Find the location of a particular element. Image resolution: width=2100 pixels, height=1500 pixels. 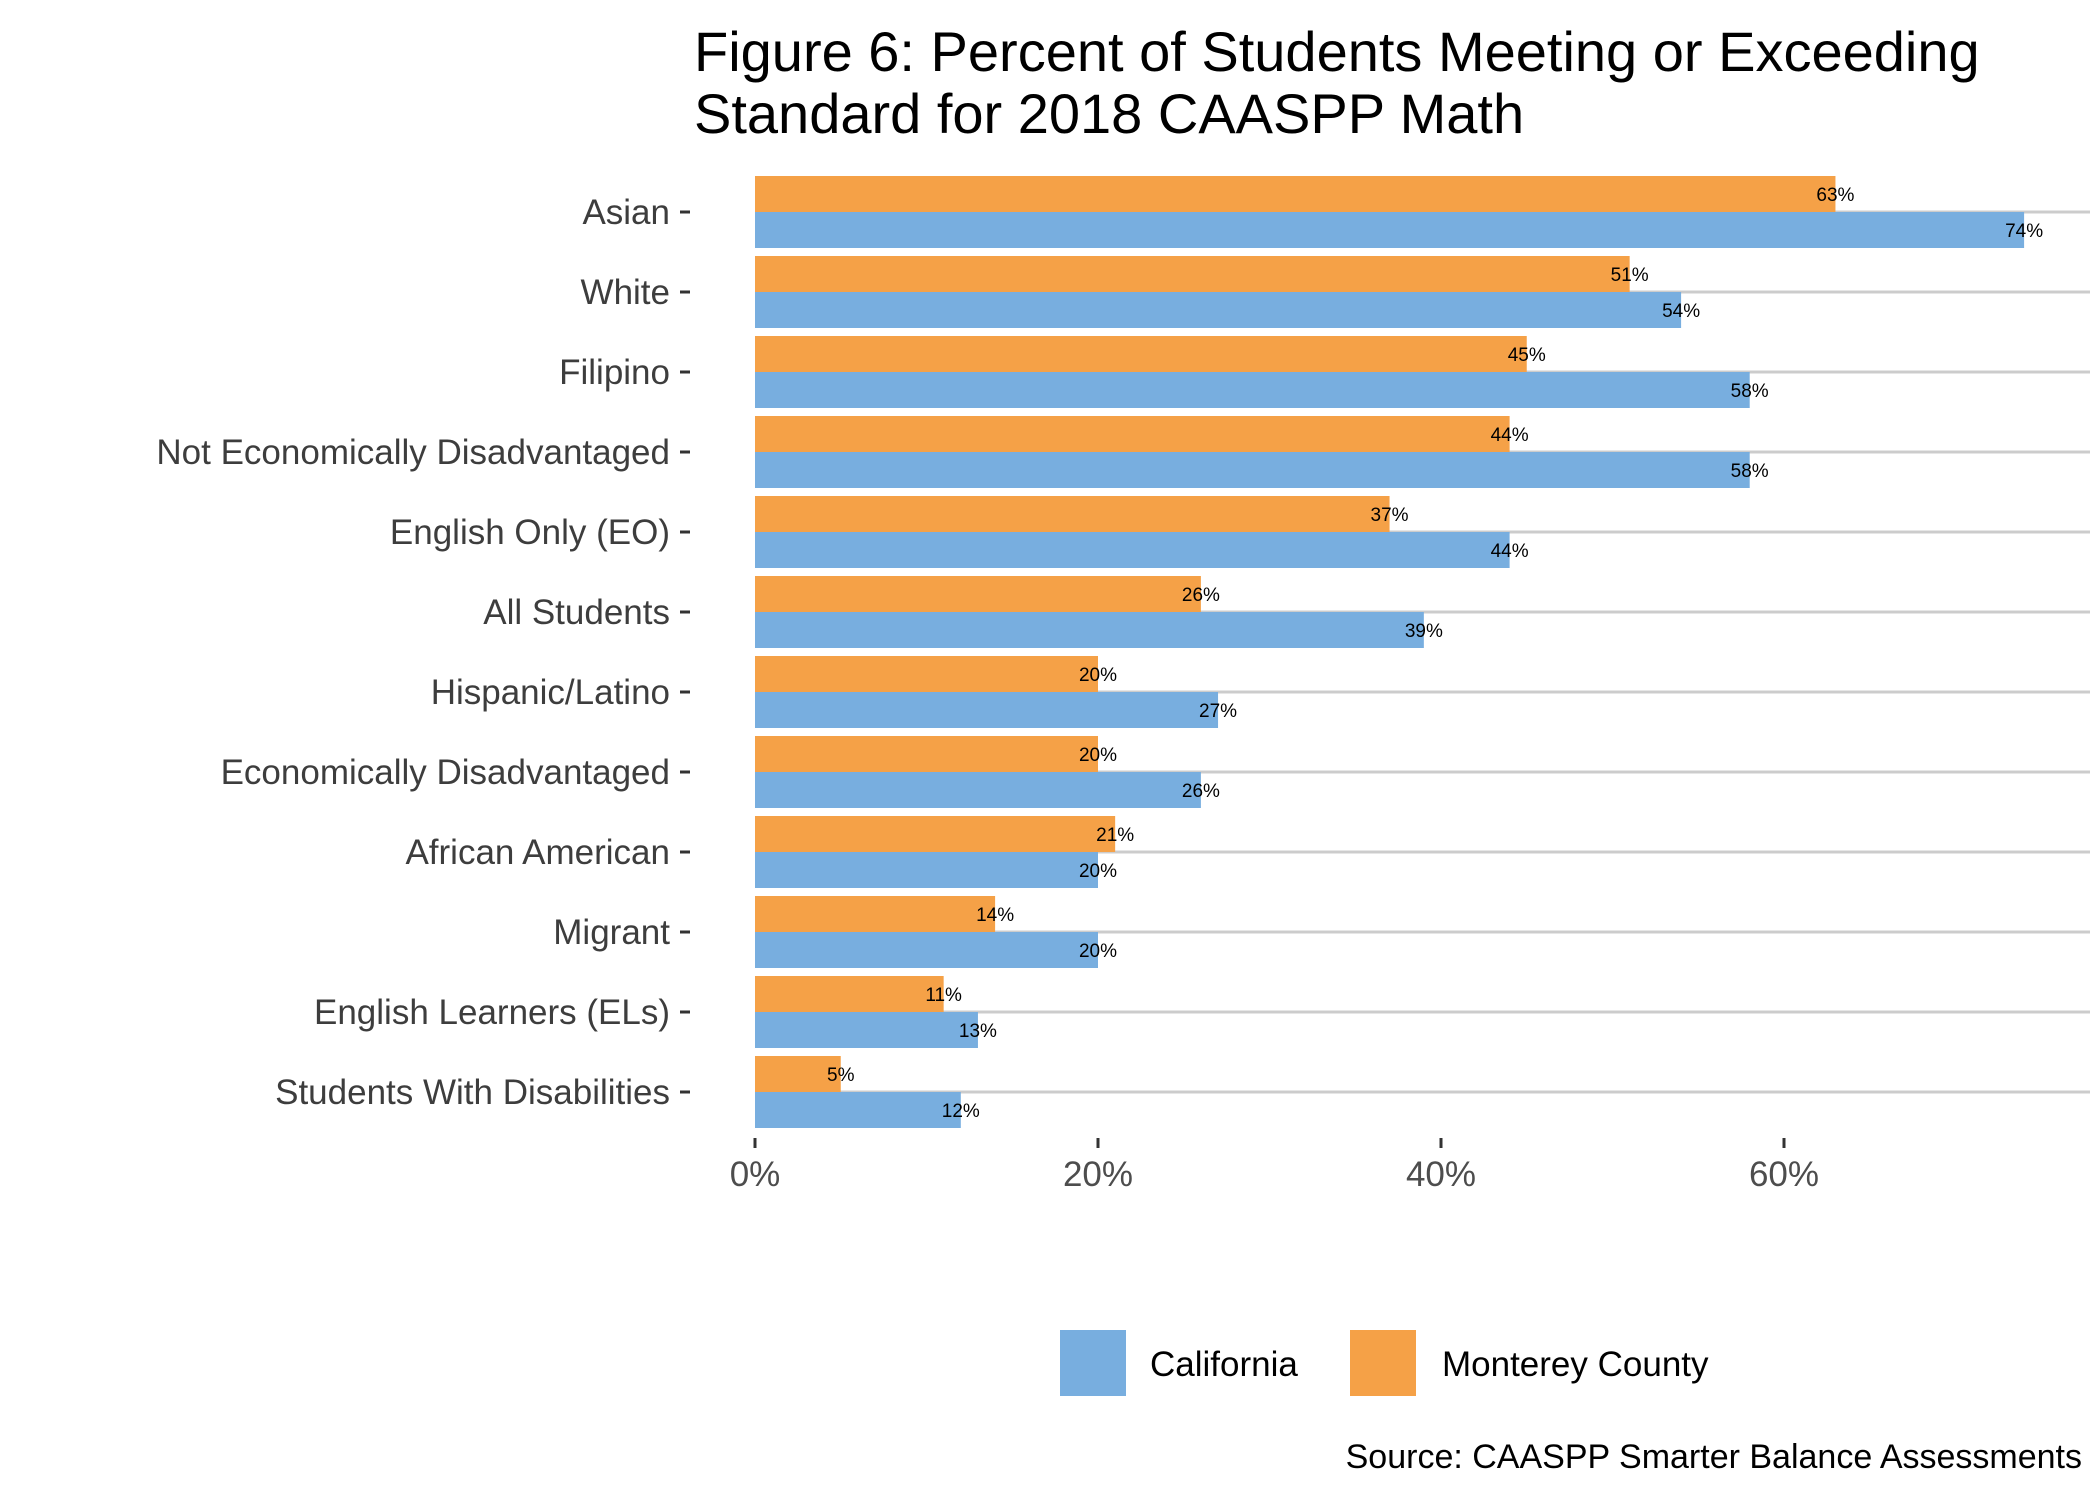

value-label: 51% is located at coordinates (1630, 275).